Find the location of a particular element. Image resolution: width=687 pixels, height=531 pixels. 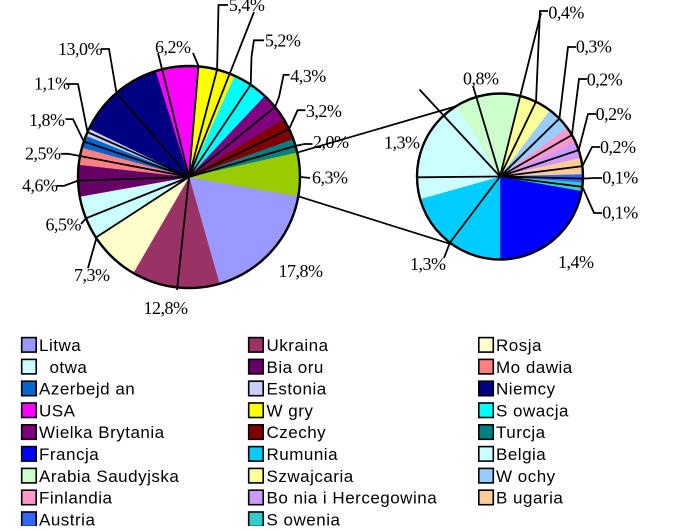

svg-text: 6,5% is located at coordinates (64, 225).